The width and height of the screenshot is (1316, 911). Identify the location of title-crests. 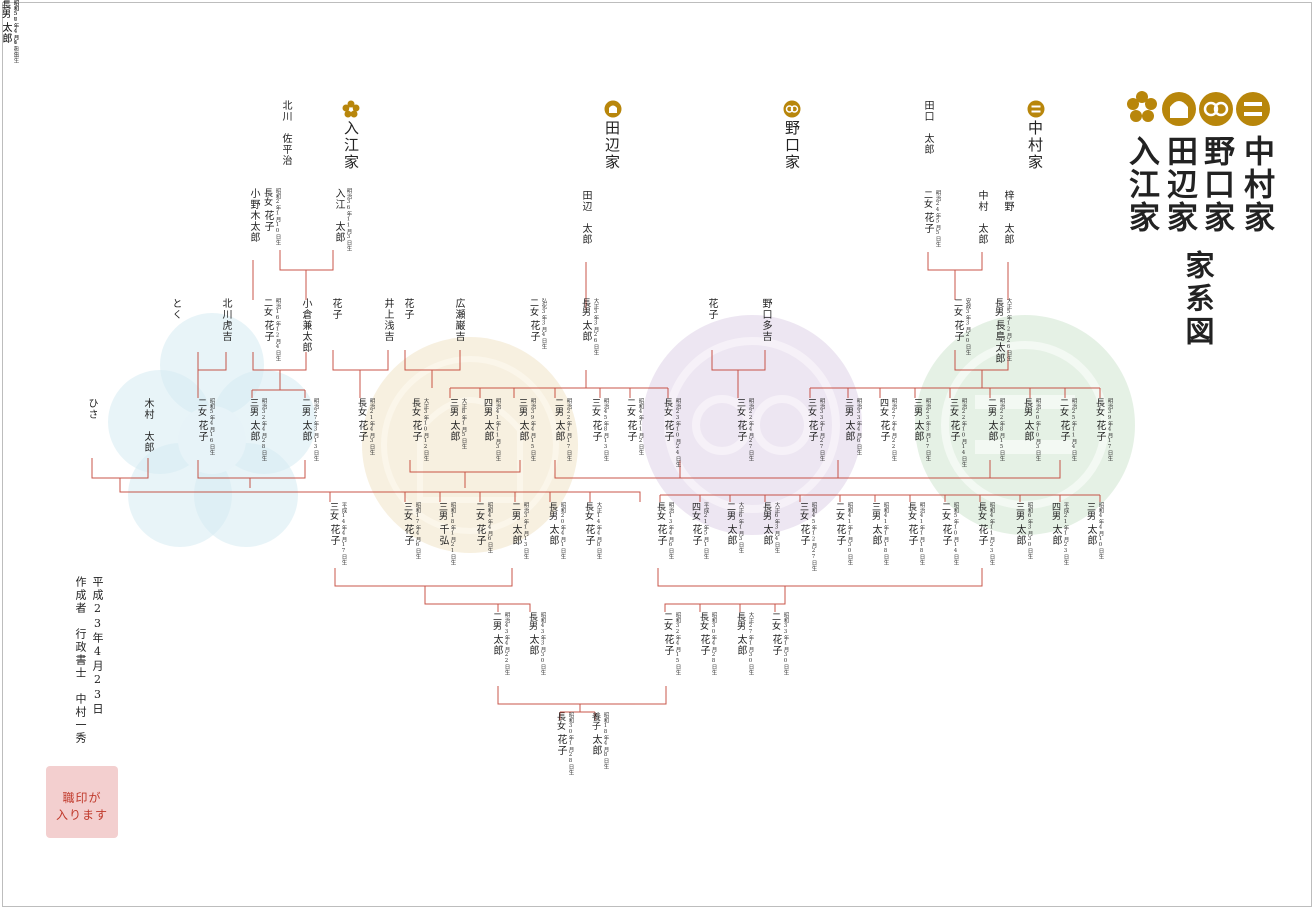
(1199, 111).